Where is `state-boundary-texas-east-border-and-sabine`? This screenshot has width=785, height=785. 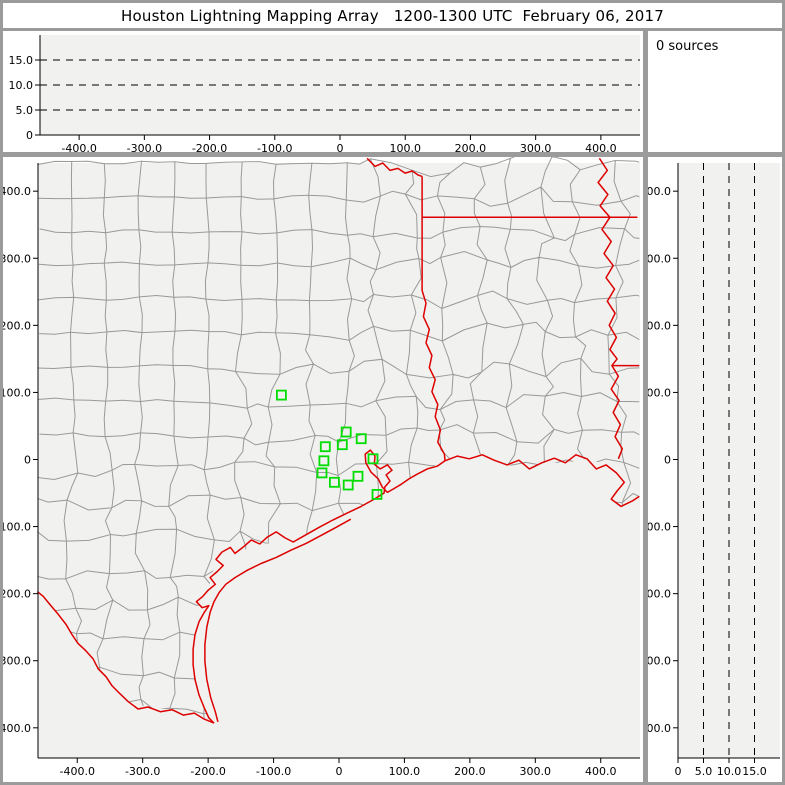
state-boundary-texas-east-border-and-sabine is located at coordinates (433, 318).